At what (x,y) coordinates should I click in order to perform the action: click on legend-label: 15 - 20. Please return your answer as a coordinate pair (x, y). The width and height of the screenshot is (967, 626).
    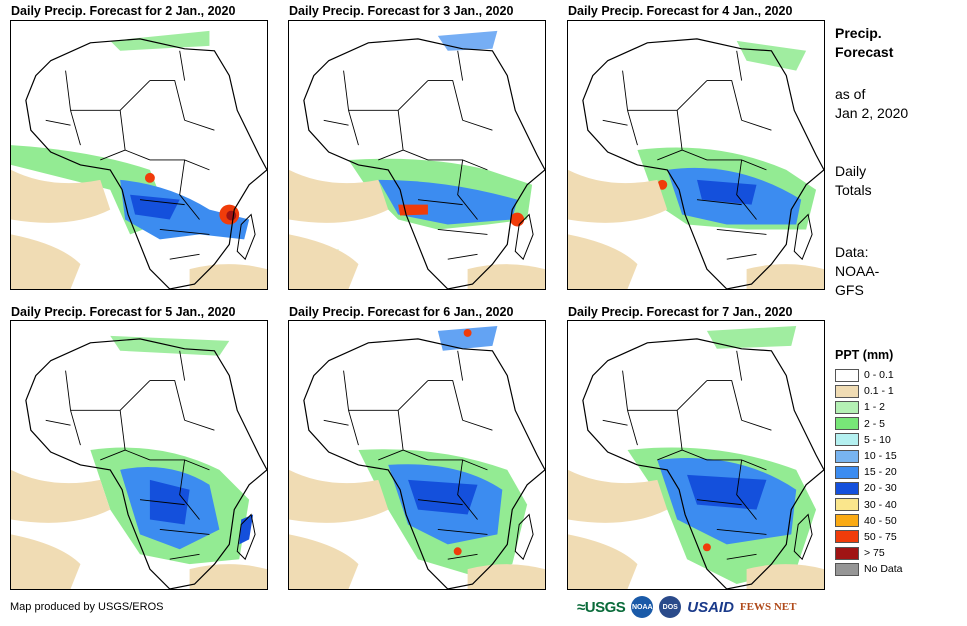
    Looking at the image, I should click on (880, 472).